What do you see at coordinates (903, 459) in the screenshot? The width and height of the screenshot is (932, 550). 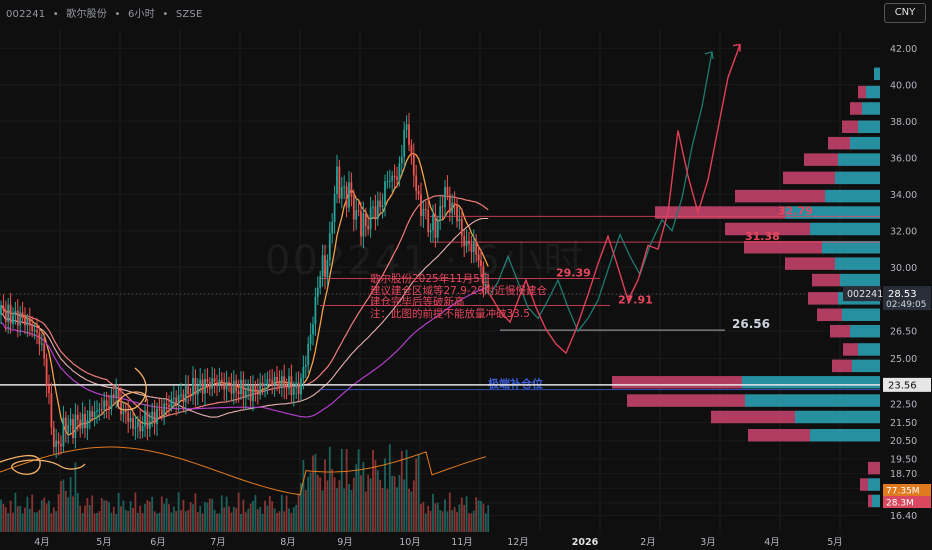 I see `price-tick-label: 19.50` at bounding box center [903, 459].